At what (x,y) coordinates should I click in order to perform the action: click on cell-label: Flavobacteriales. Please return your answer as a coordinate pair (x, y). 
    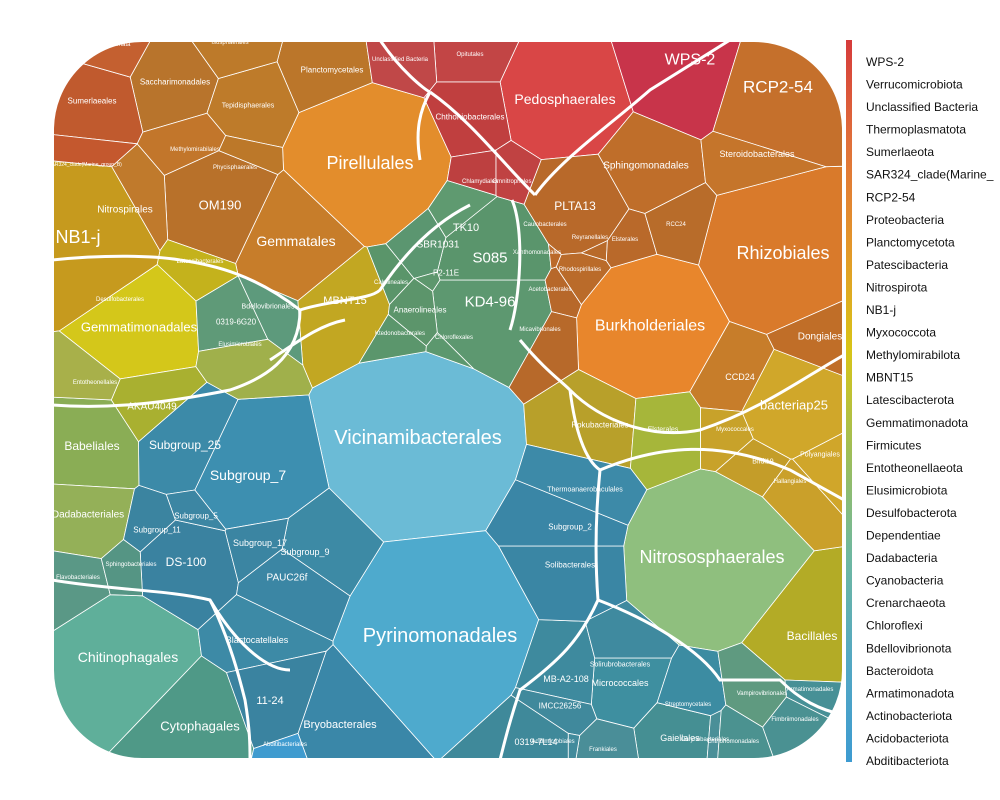
    Looking at the image, I should click on (78, 578).